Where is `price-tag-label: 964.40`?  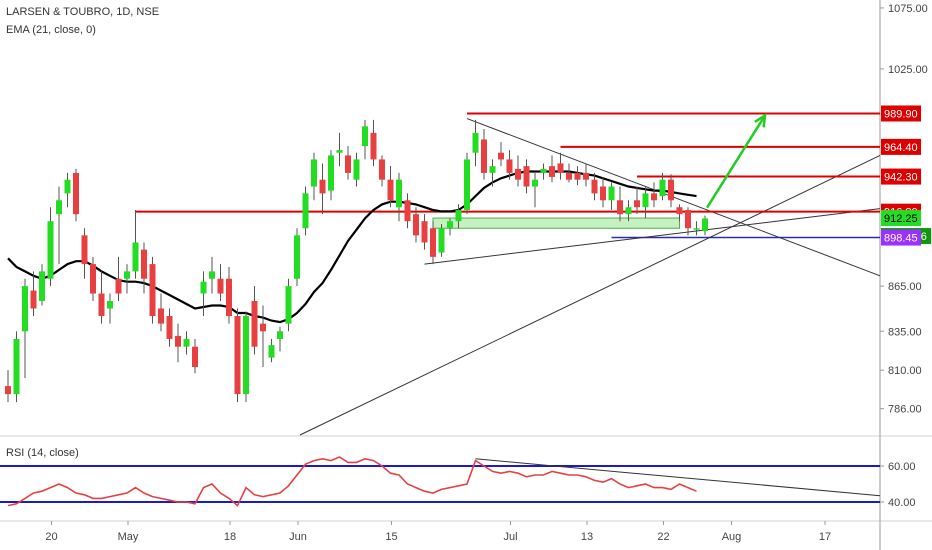
price-tag-label: 964.40 is located at coordinates (901, 148).